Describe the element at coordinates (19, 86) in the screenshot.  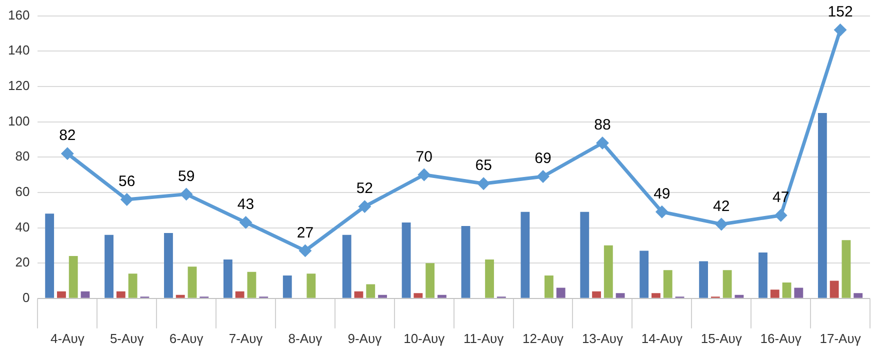
I see `y-tick-label: 120` at that location.